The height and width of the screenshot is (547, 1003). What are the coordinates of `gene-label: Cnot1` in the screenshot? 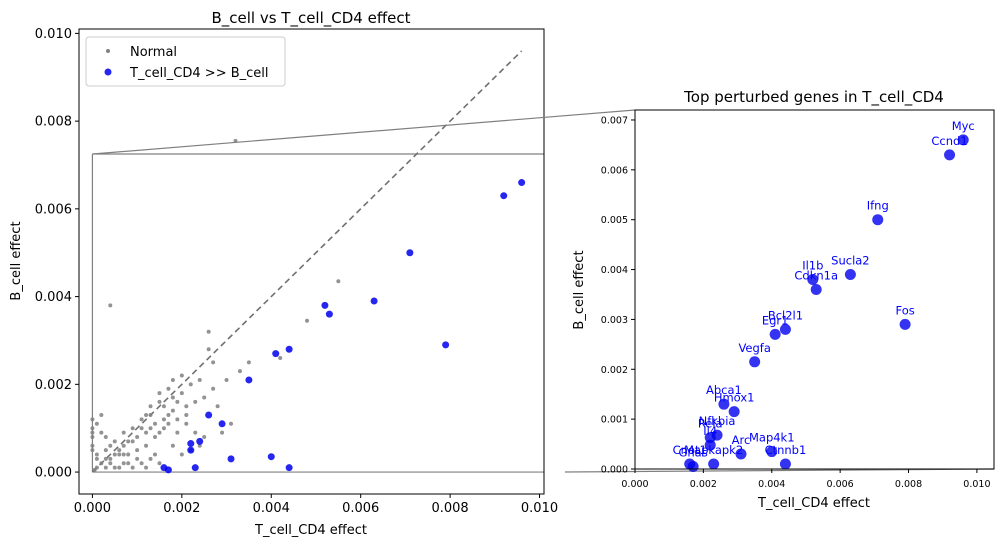 It's located at (690, 450).